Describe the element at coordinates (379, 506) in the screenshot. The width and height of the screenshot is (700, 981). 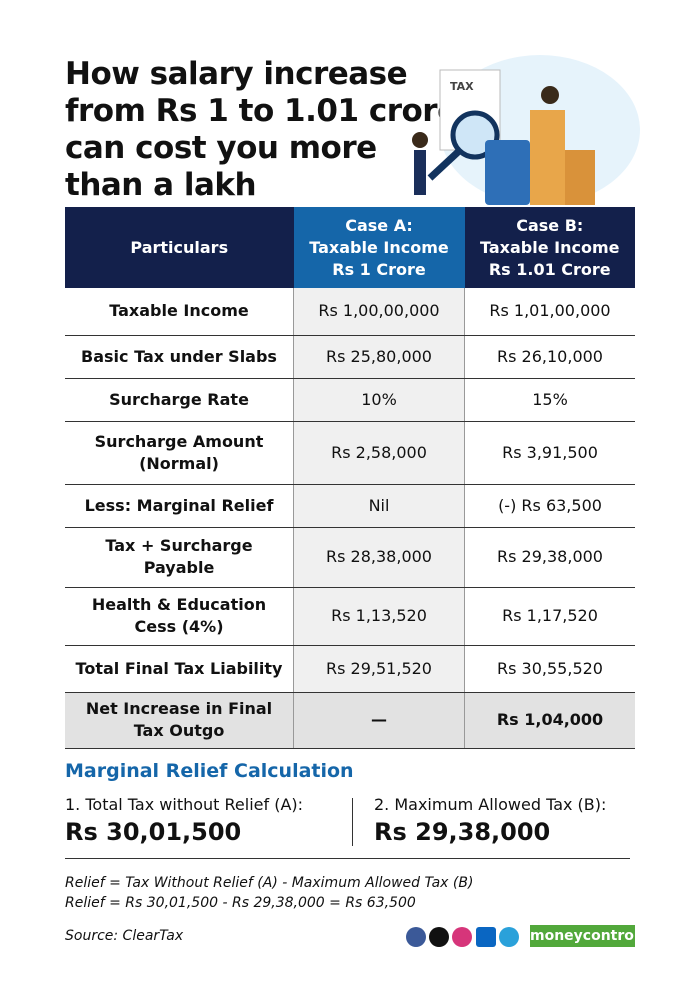
I see `cell: Nil` at that location.